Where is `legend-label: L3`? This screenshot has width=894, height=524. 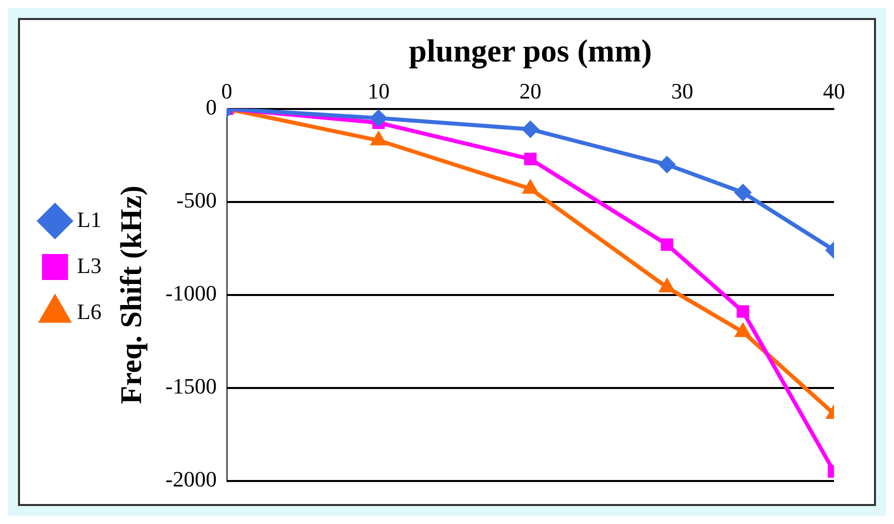
legend-label: L3 is located at coordinates (89, 265).